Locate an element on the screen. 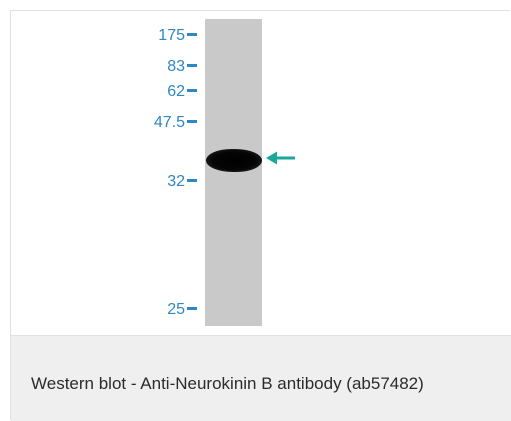 This screenshot has width=511, height=421. blot-lane is located at coordinates (233, 172).